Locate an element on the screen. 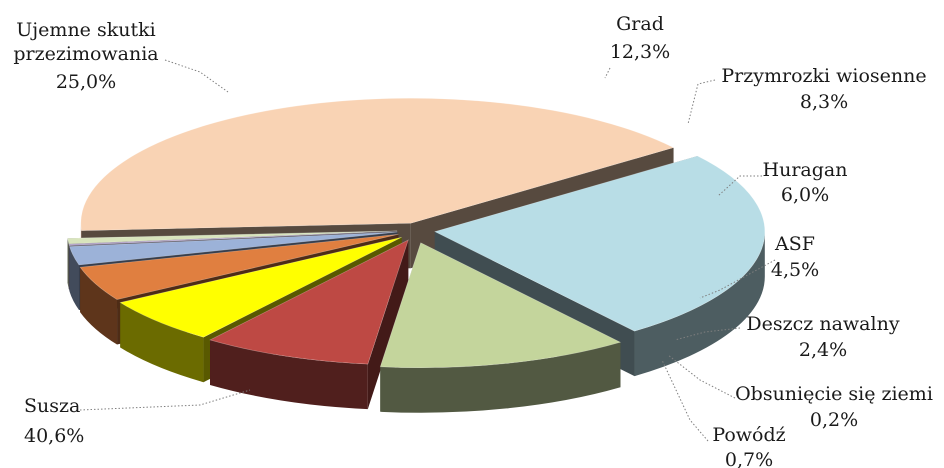 The width and height of the screenshot is (944, 468). pie-slice-przymrozki-wiosenne is located at coordinates (309, 324).